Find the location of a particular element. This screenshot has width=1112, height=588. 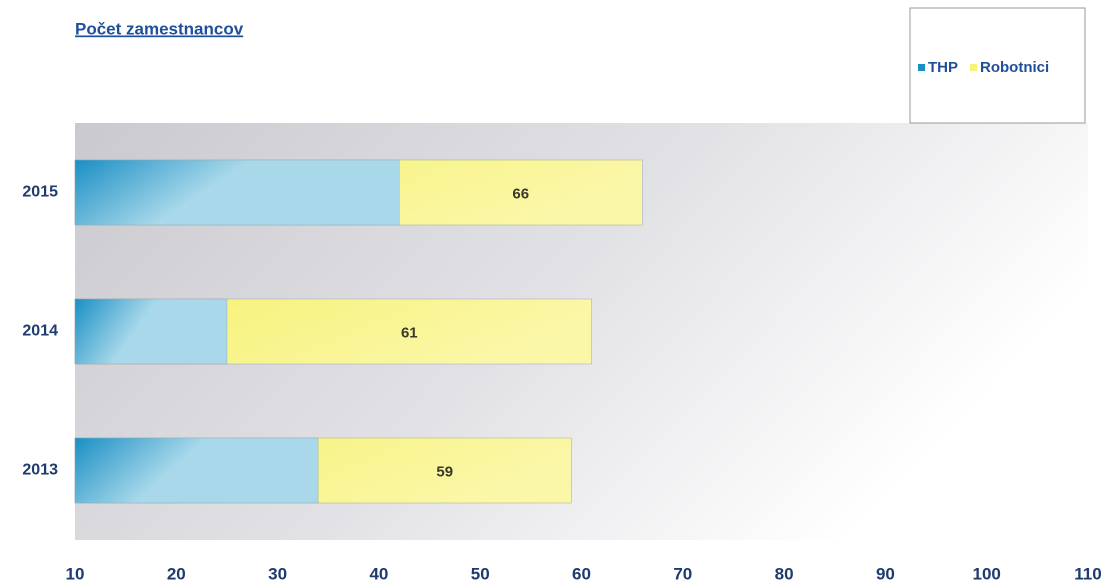

x-tick-label: 20 is located at coordinates (176, 573).